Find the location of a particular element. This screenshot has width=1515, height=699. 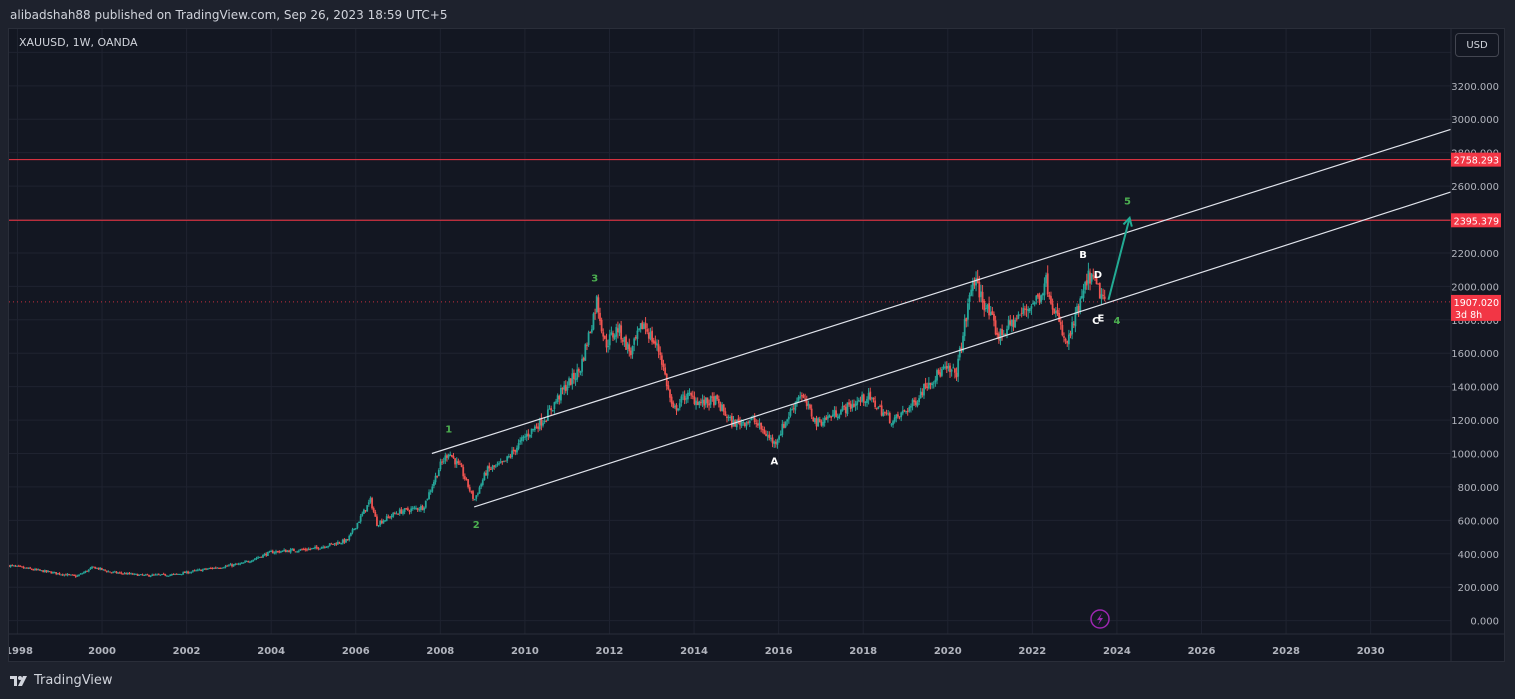

y-axis-tick-label: 2600.000 is located at coordinates (1475, 187).